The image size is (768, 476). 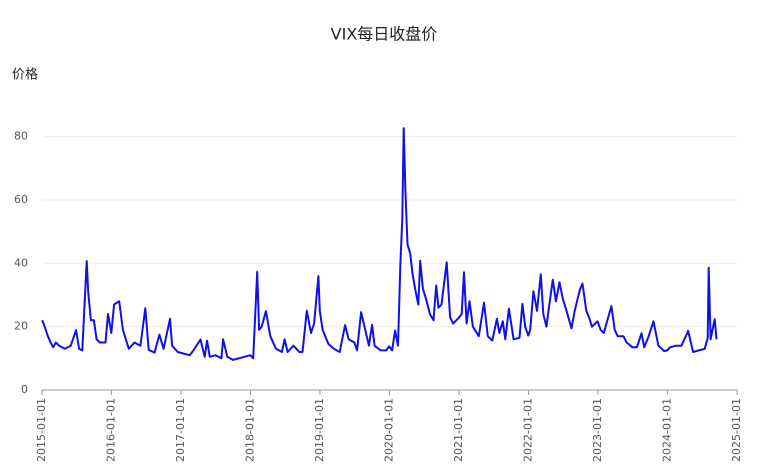 I want to click on y-axis-label: 价格, so click(x=25, y=75).